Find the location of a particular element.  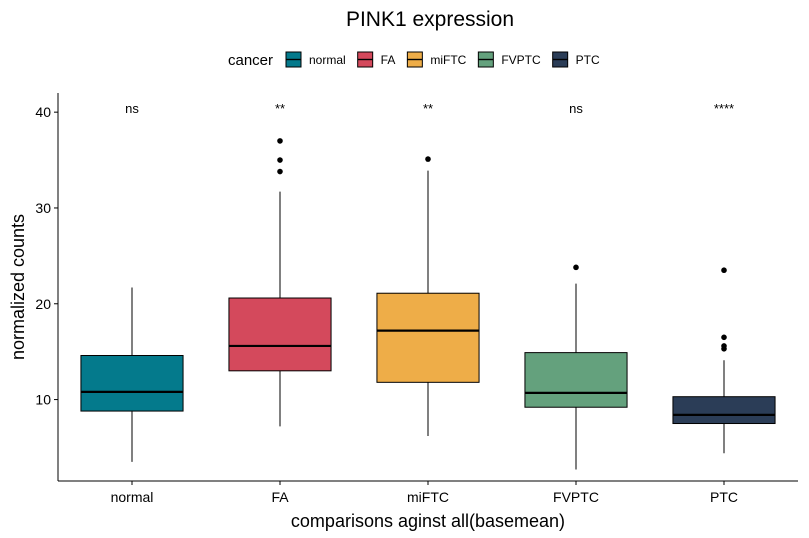

significance-label-normal: ns is located at coordinates (132, 108).